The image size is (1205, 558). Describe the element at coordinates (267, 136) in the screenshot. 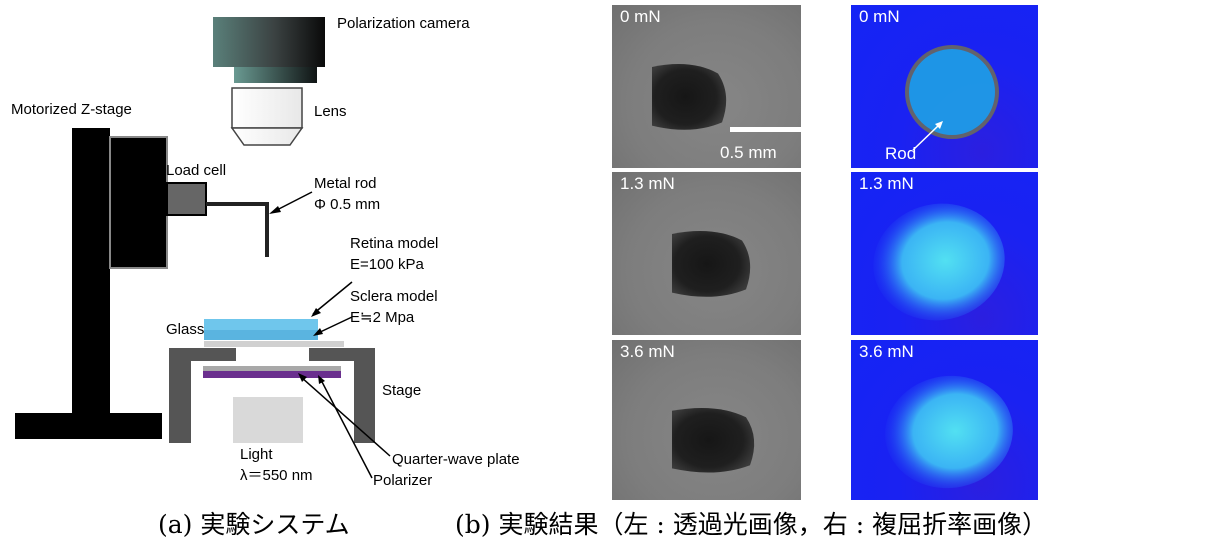

I see `lens-tip` at that location.